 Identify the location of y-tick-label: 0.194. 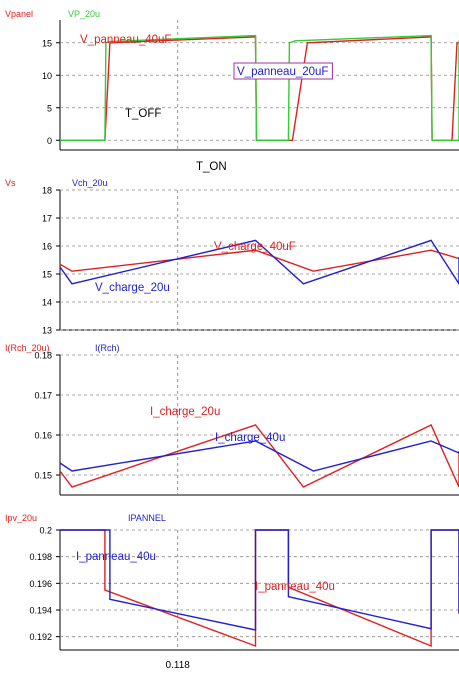
(40, 611).